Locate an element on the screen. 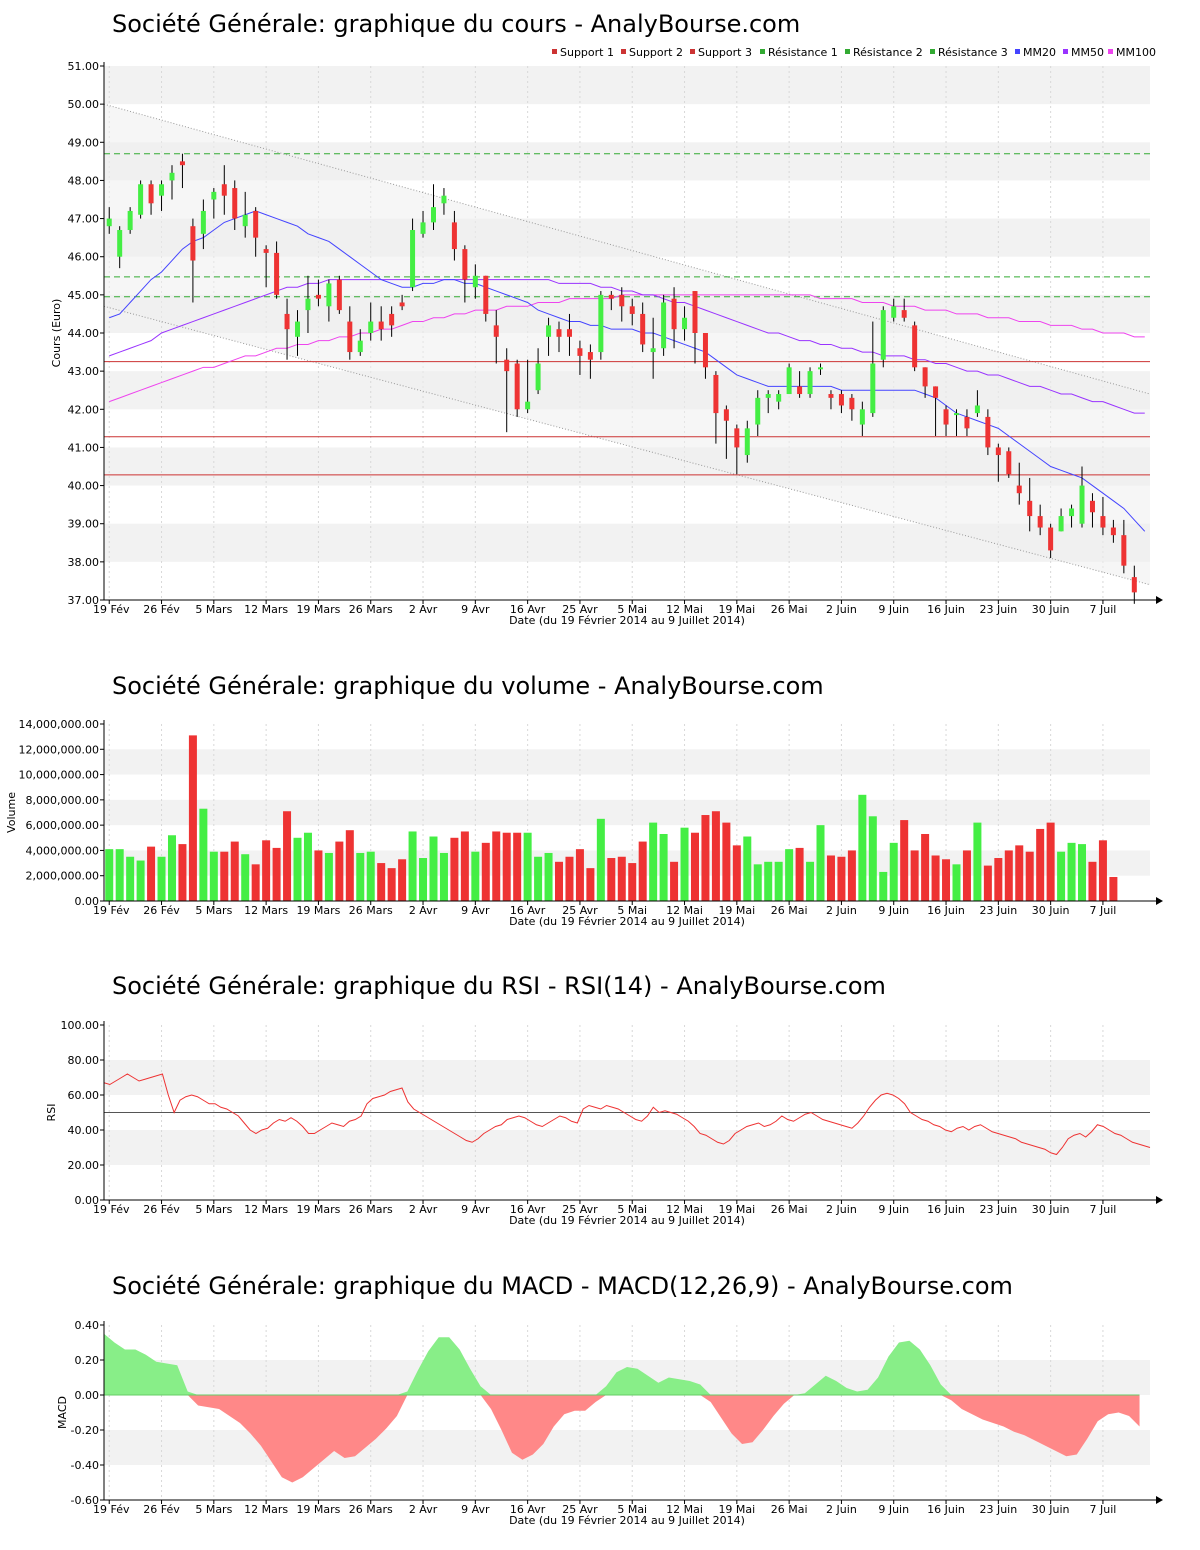 The height and width of the screenshot is (1550, 1200). price-x-tick-label: 9 Juin is located at coordinates (893, 609).